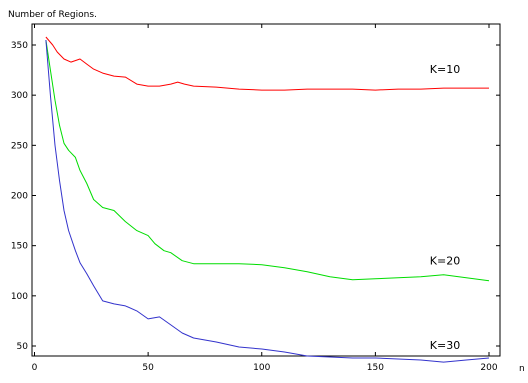 Image resolution: width=528 pixels, height=383 pixels. What do you see at coordinates (19, 247) in the screenshot?
I see `y-tick-label: 150` at bounding box center [19, 247].